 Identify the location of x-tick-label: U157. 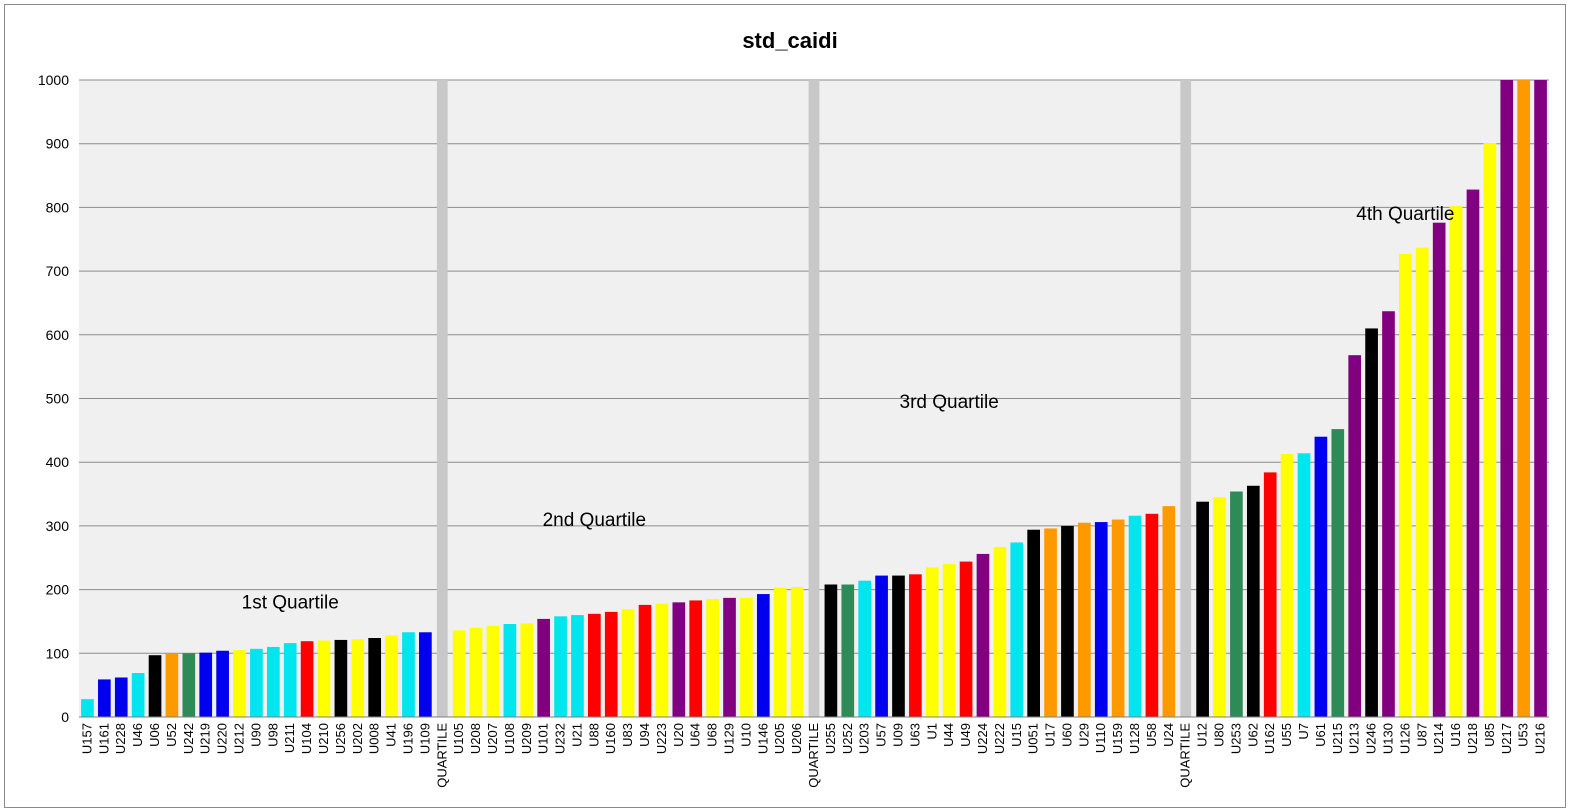
(86, 738).